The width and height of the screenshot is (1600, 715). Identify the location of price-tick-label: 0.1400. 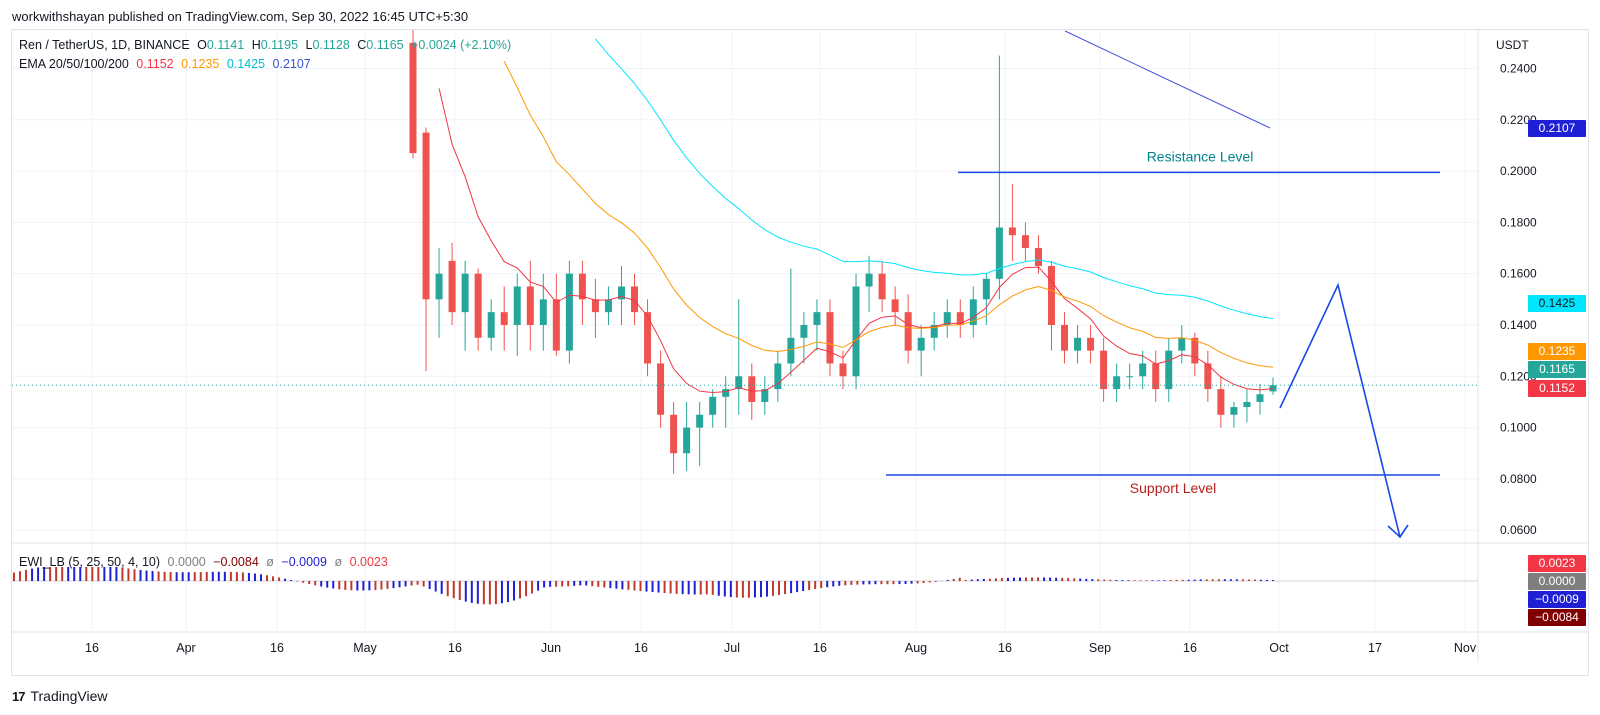
(1518, 325).